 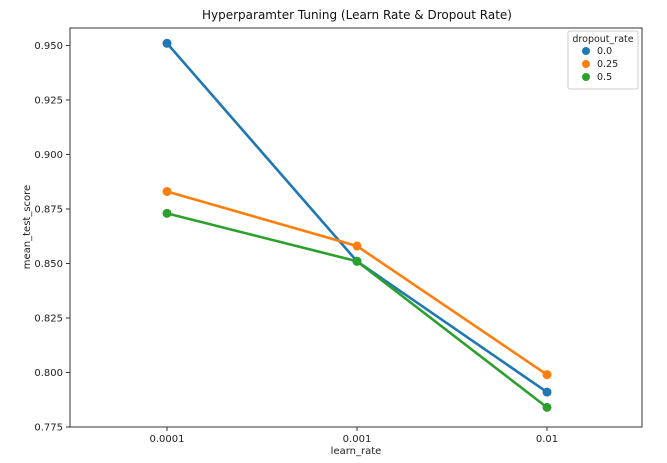 What do you see at coordinates (48, 318) in the screenshot?
I see `y-tick-label: 0.825` at bounding box center [48, 318].